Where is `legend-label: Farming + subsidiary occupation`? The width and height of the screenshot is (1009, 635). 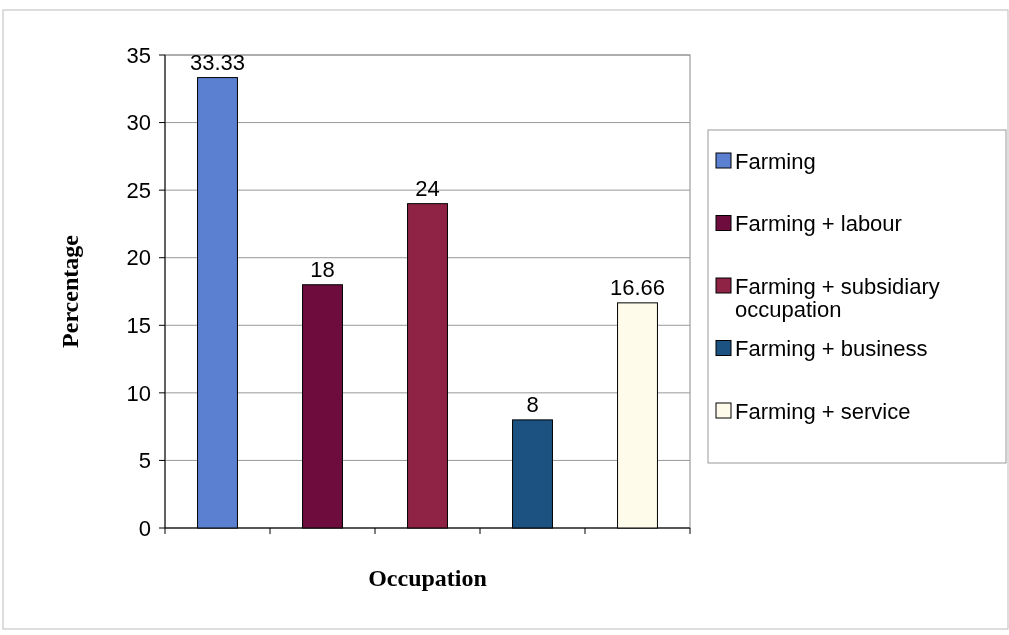
legend-label: Farming + subsidiary occupation is located at coordinates (837, 297).